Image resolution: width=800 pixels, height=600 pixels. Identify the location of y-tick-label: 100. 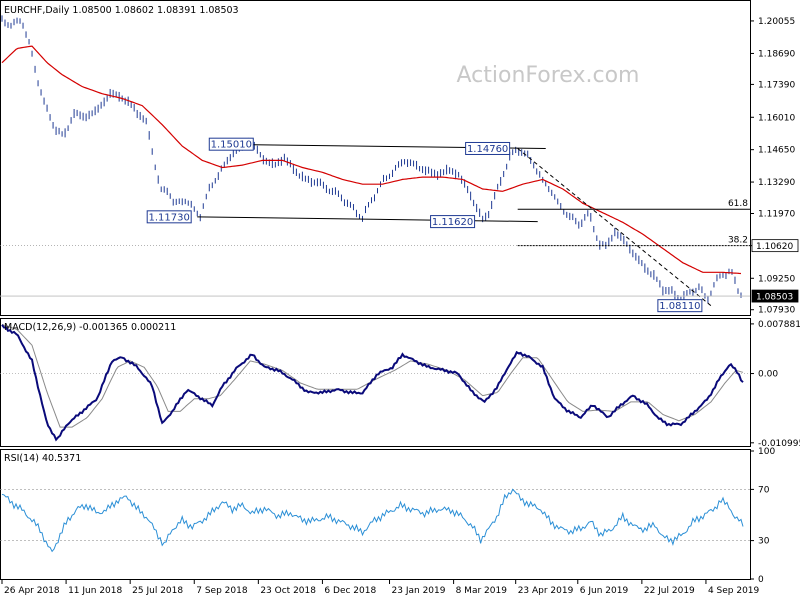
(766, 452).